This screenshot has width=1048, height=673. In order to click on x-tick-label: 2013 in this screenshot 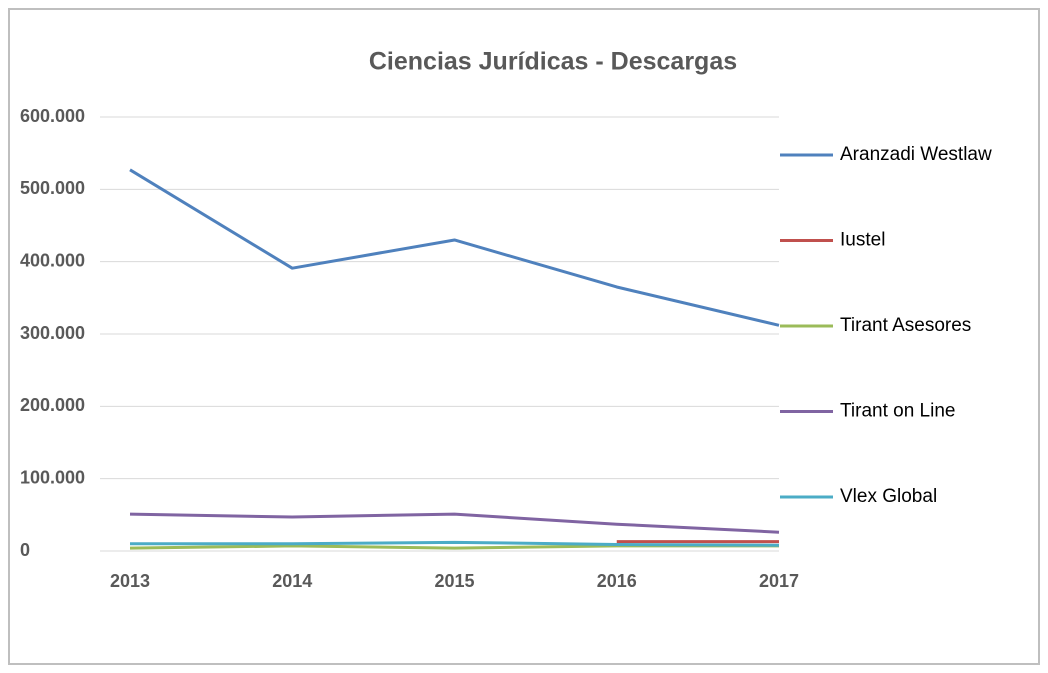, I will do `click(130, 581)`.